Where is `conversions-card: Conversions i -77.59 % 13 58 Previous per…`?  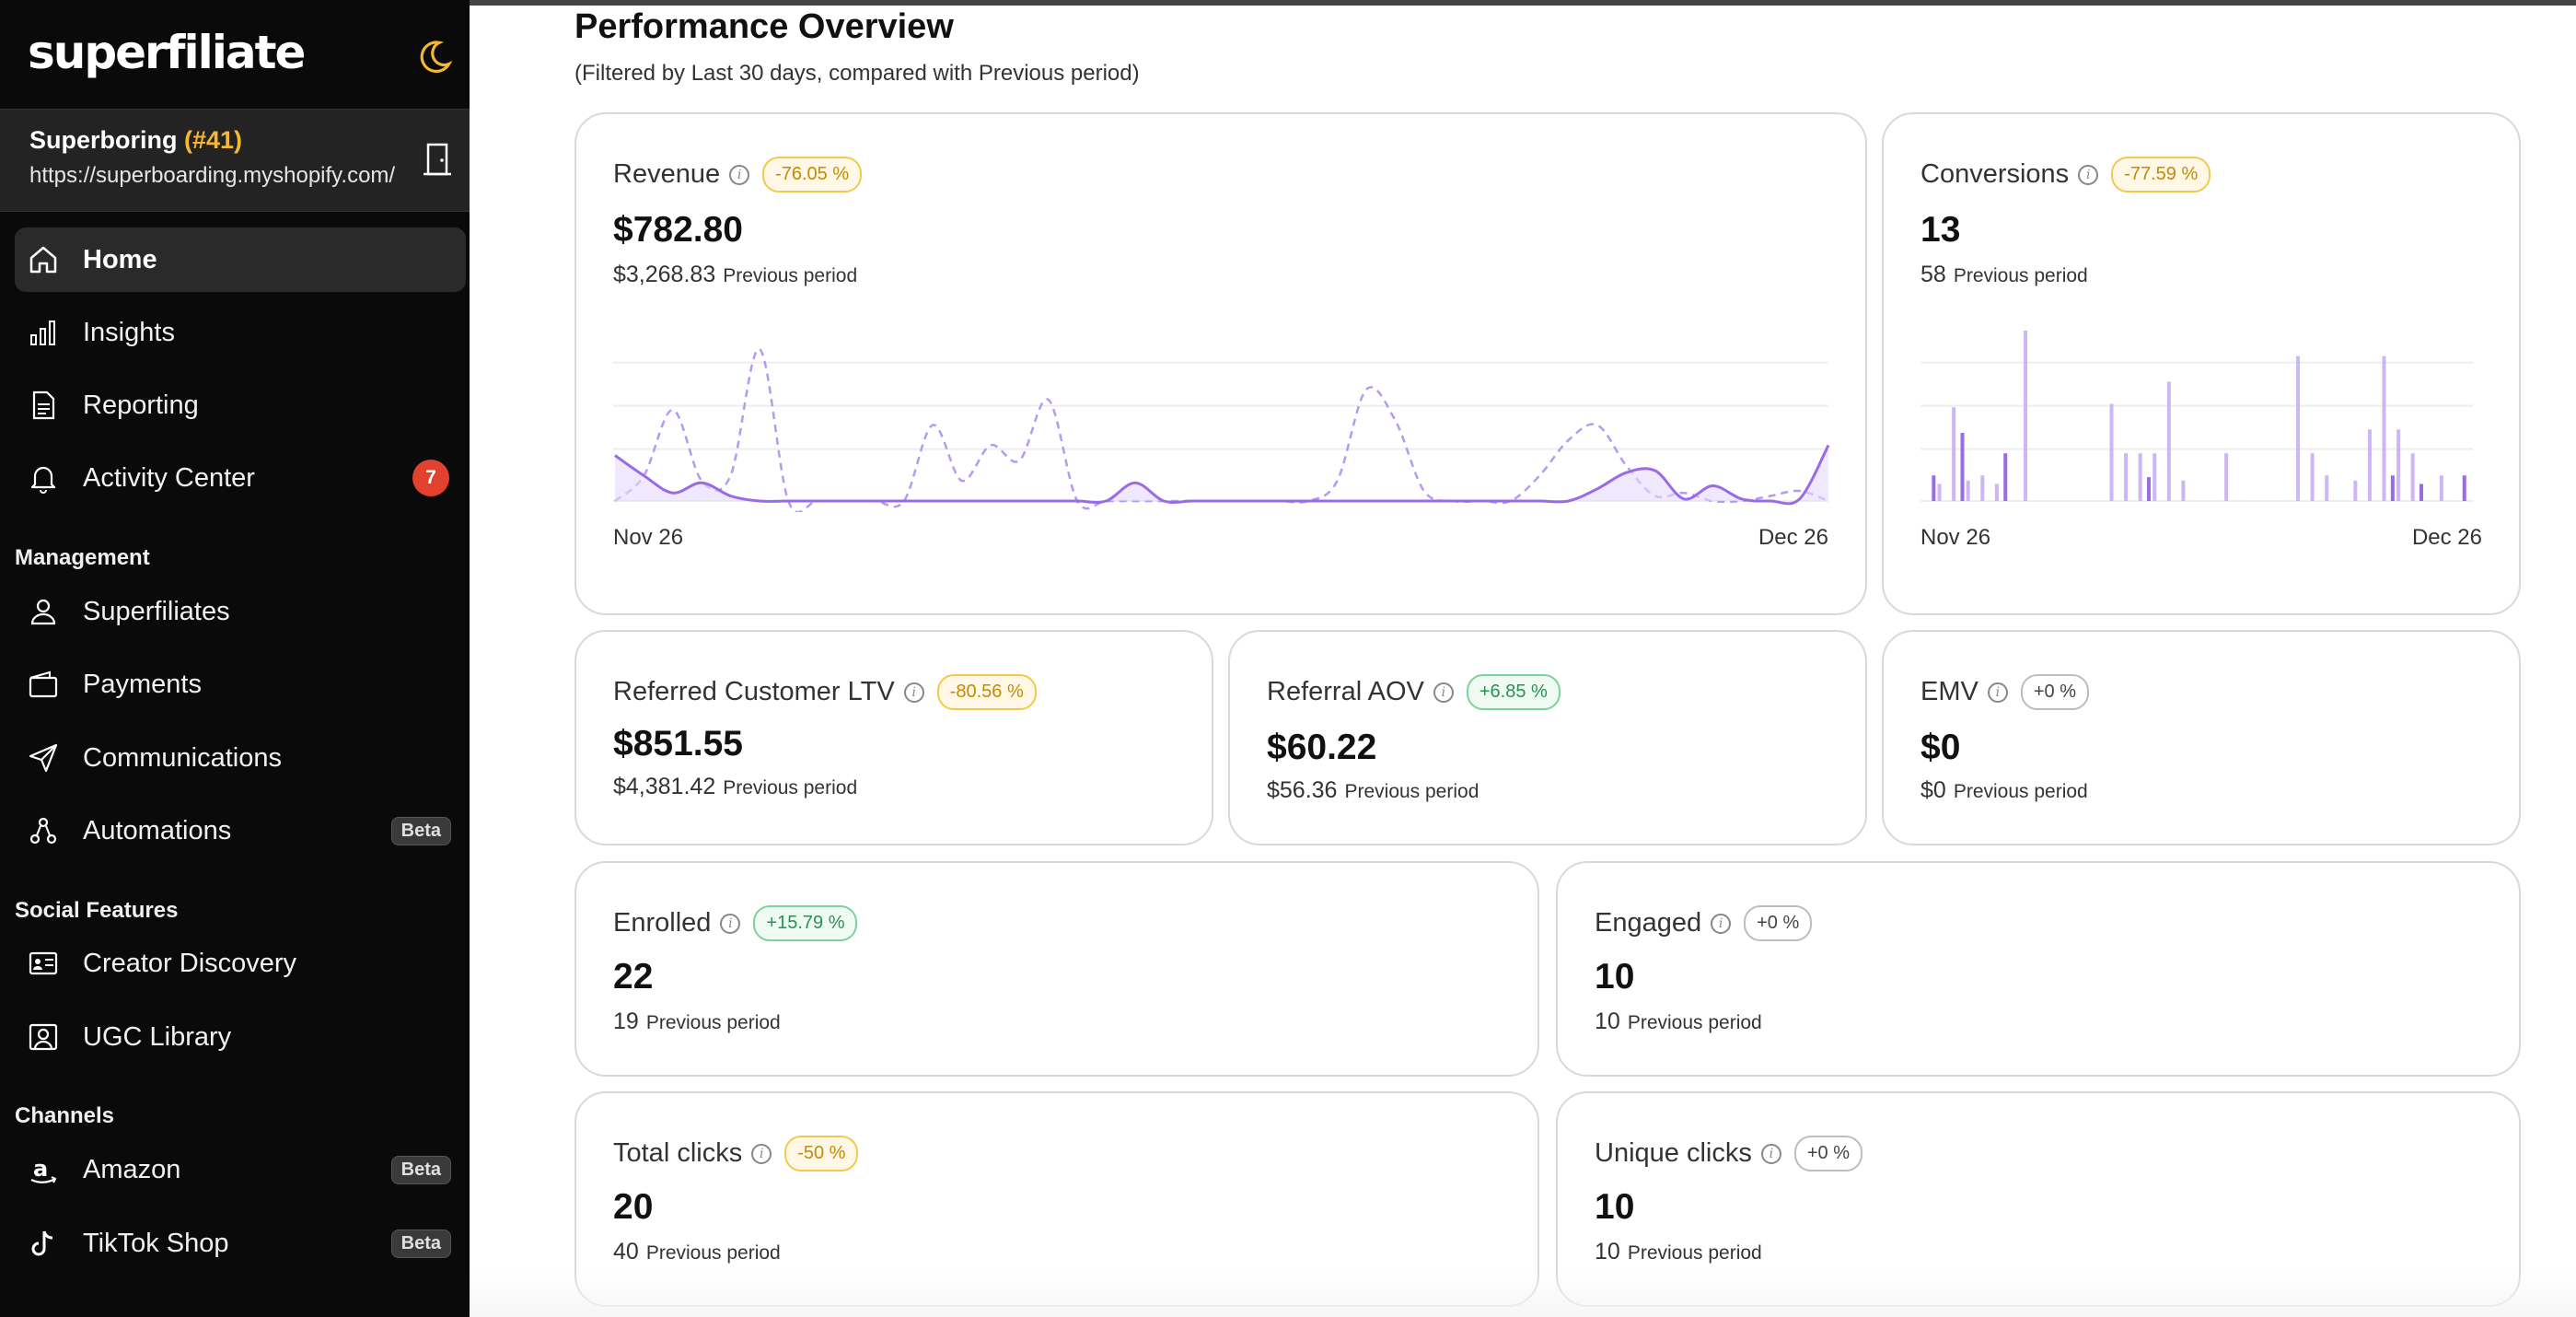
conversions-card: Conversions i -77.59 % 13 58 Previous per… is located at coordinates (2201, 364).